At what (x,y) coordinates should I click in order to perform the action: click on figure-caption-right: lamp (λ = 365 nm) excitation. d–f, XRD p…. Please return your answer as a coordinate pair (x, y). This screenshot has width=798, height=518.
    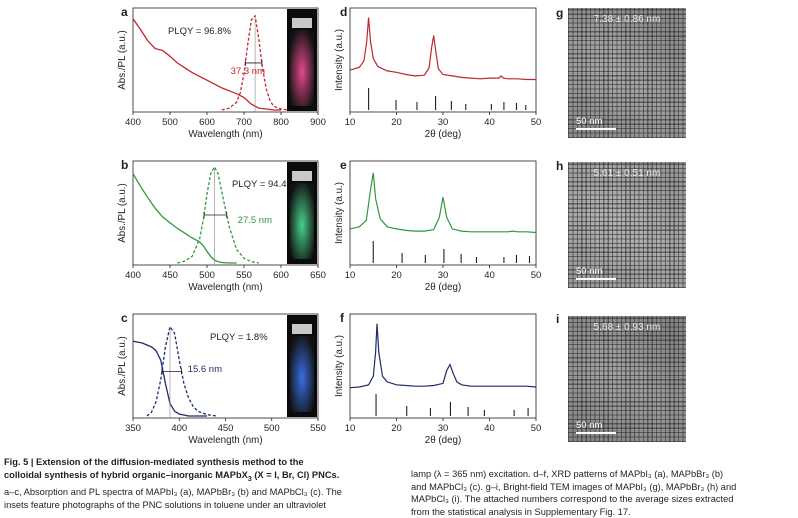
    Looking at the image, I should click on (603, 493).